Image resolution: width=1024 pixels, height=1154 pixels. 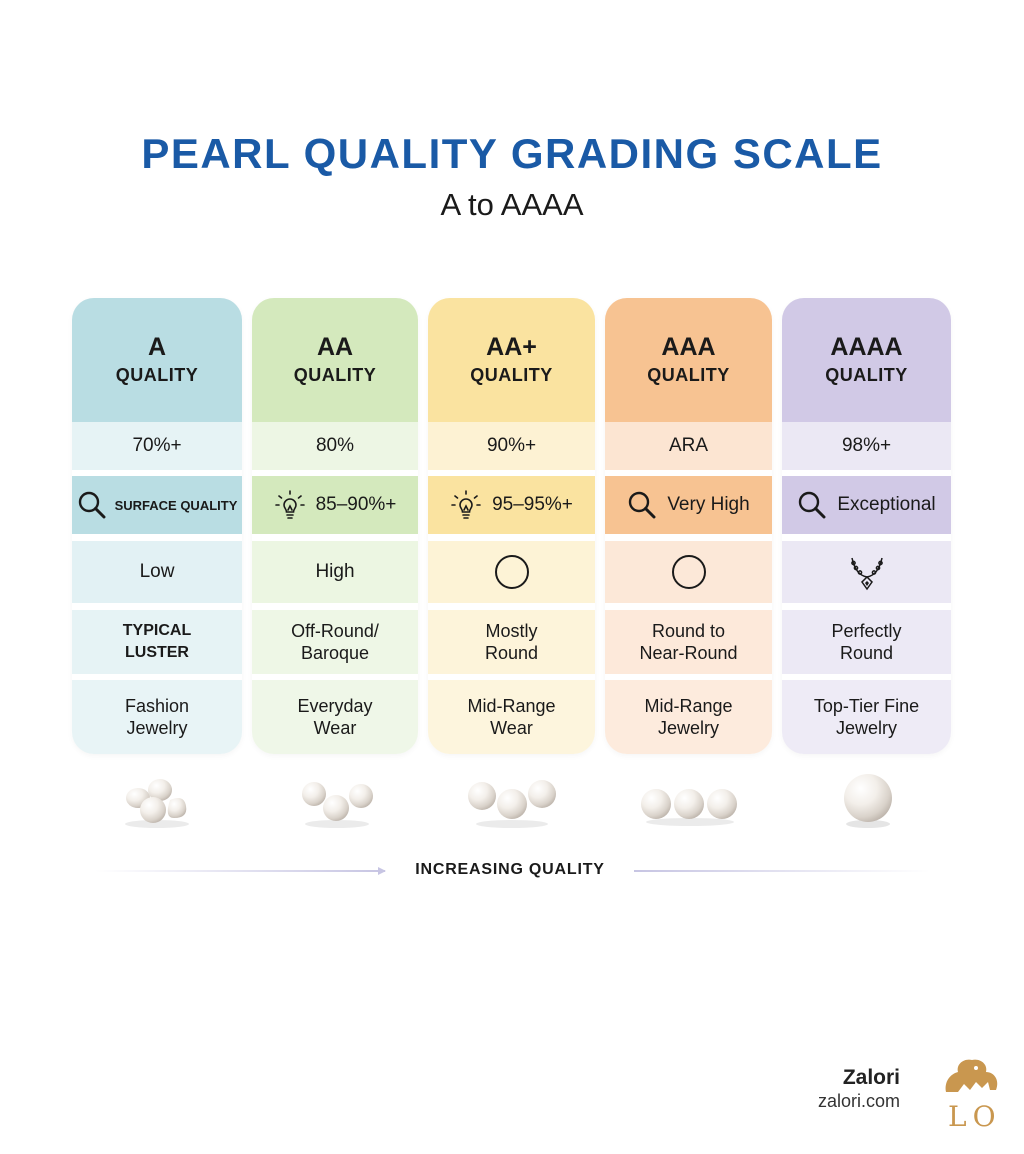 What do you see at coordinates (512, 804) in the screenshot?
I see `mostly-round-pearl-trio` at bounding box center [512, 804].